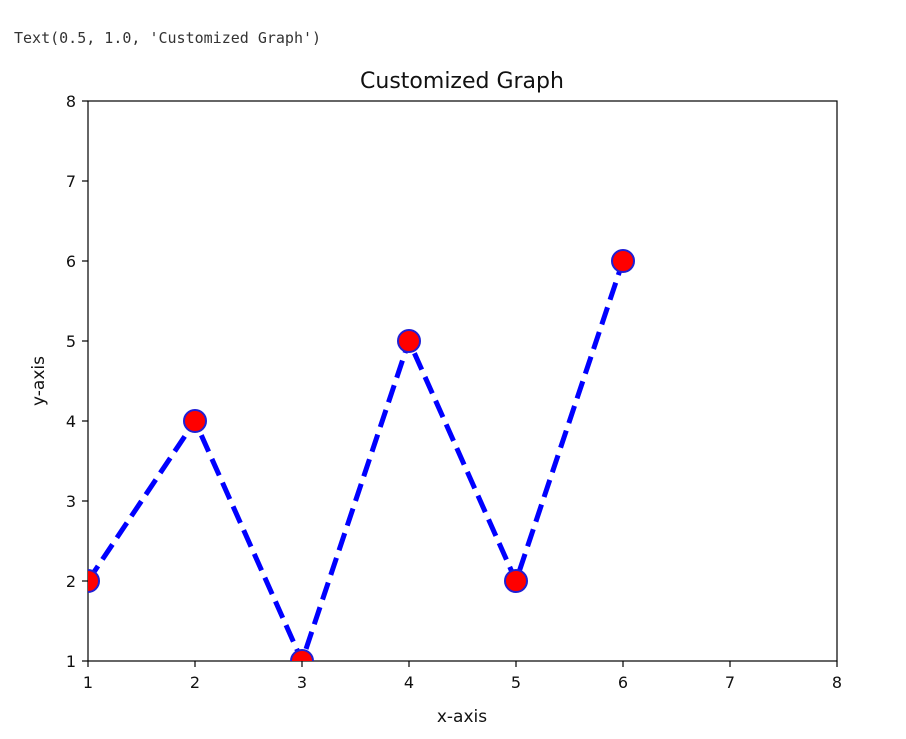  What do you see at coordinates (71, 261) in the screenshot?
I see `y-tick-label: 6` at bounding box center [71, 261].